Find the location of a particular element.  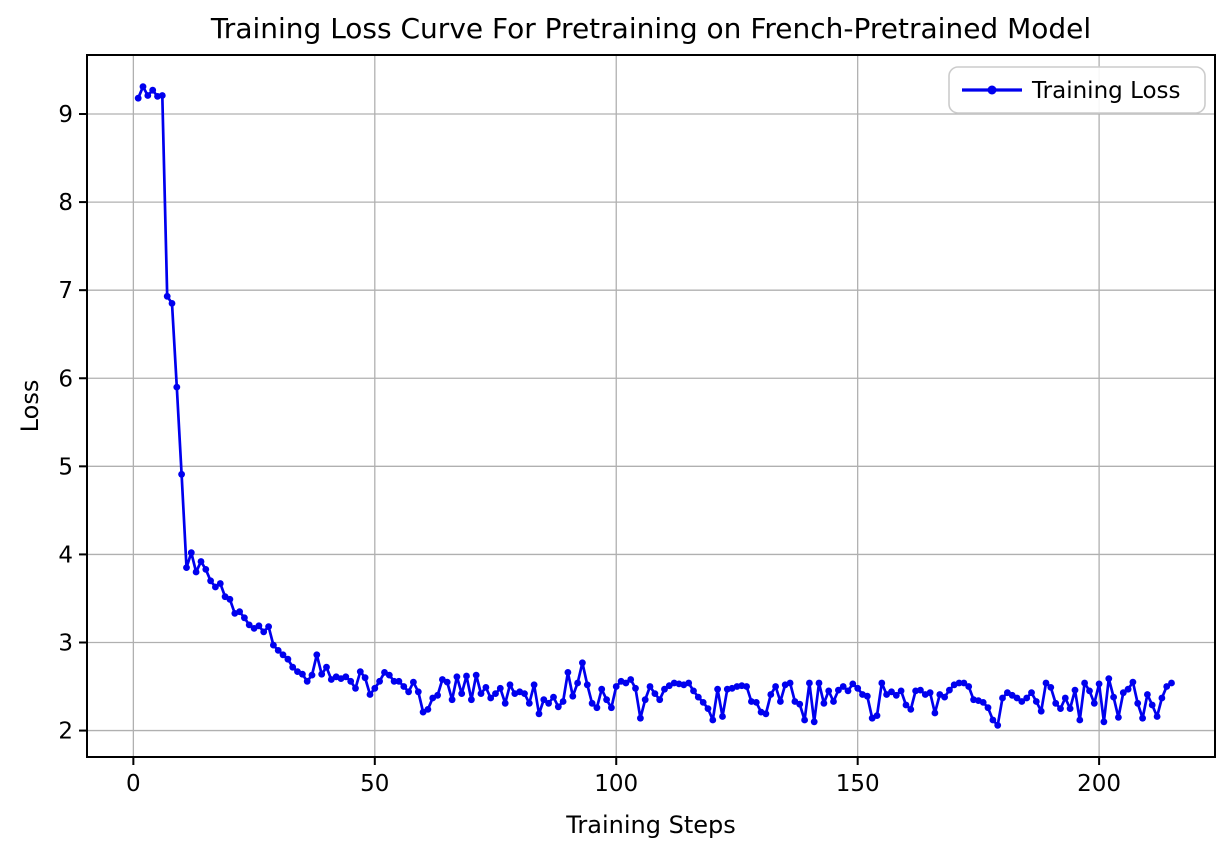

x-tick-label: 50 is located at coordinates (374, 784).